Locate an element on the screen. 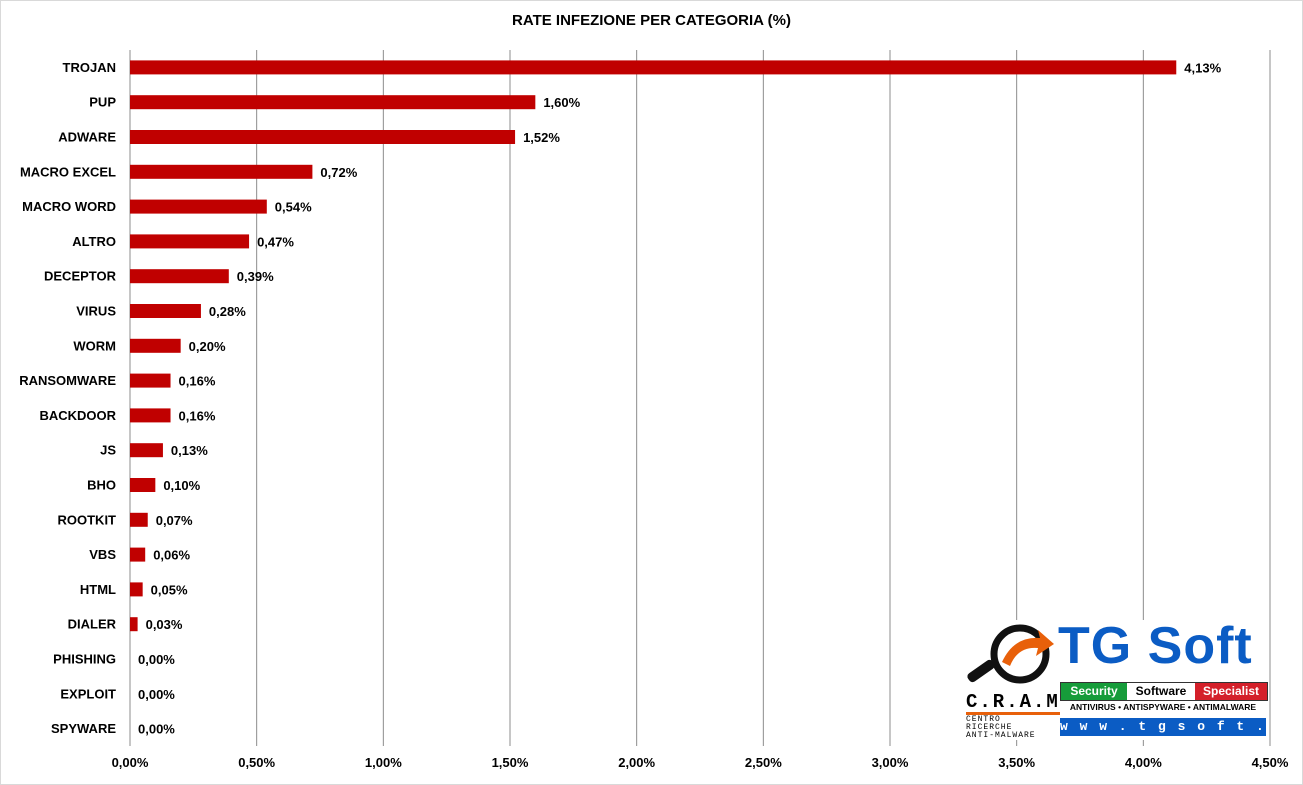  x-tick-label: 2,00% is located at coordinates (636, 762).